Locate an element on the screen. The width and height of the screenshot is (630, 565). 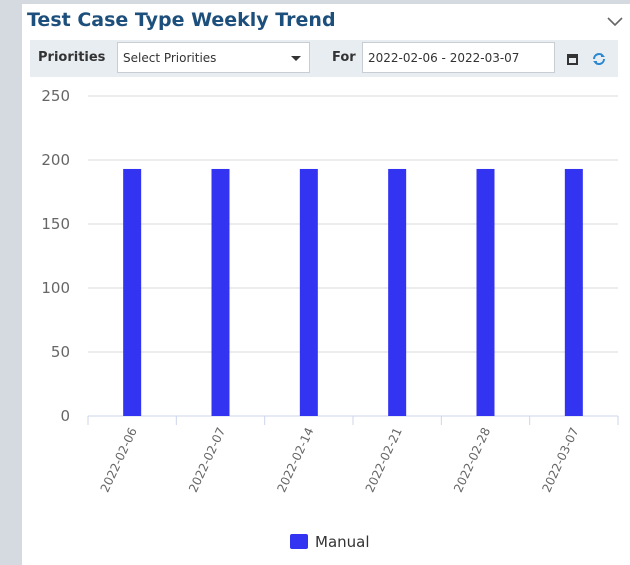
y-tick-label: 250 is located at coordinates (55, 96).